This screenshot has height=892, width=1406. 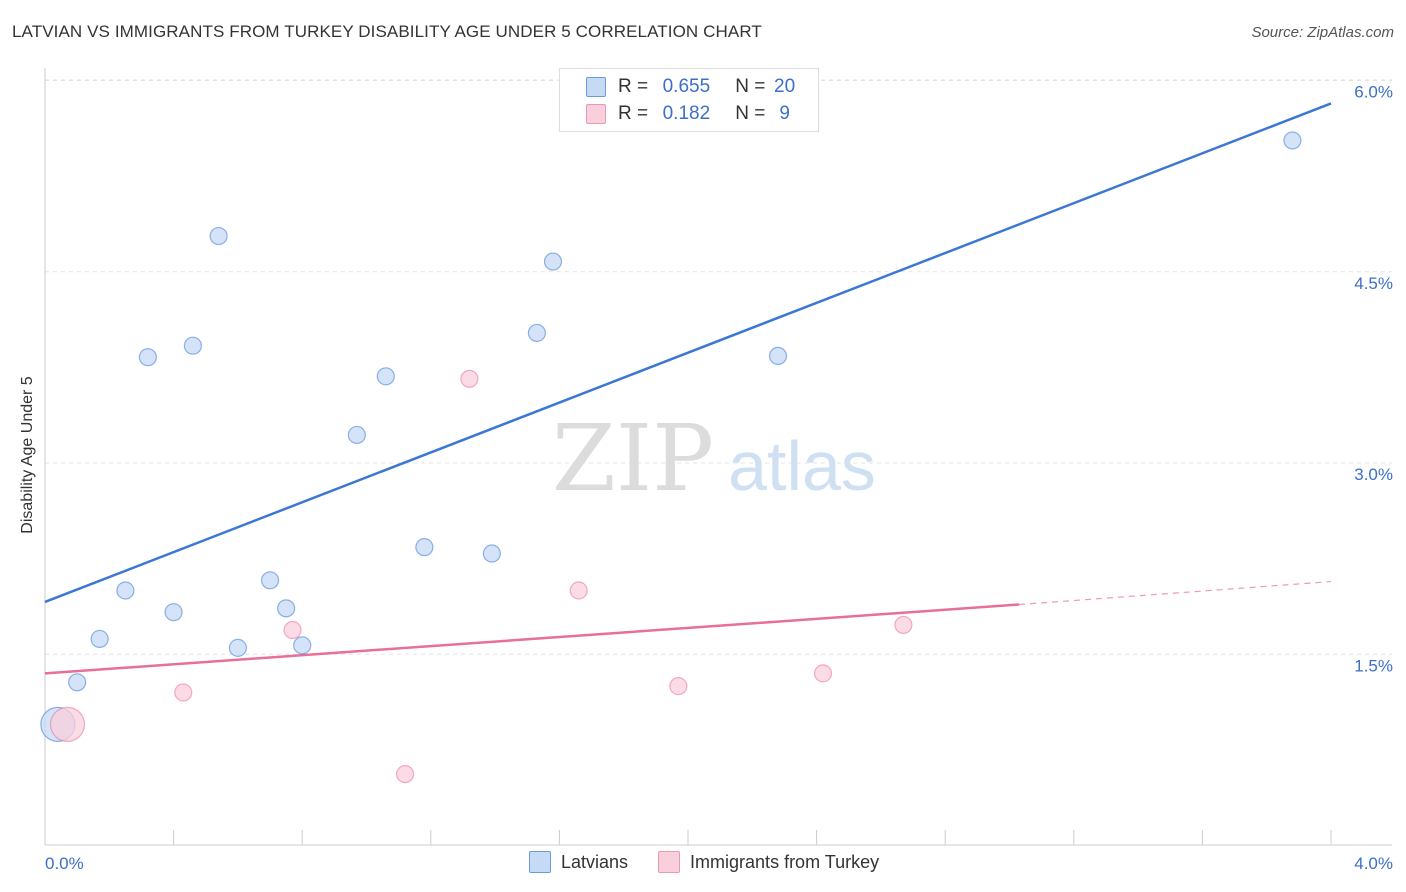 I want to click on legend-n-value: 9, so click(x=784, y=113).